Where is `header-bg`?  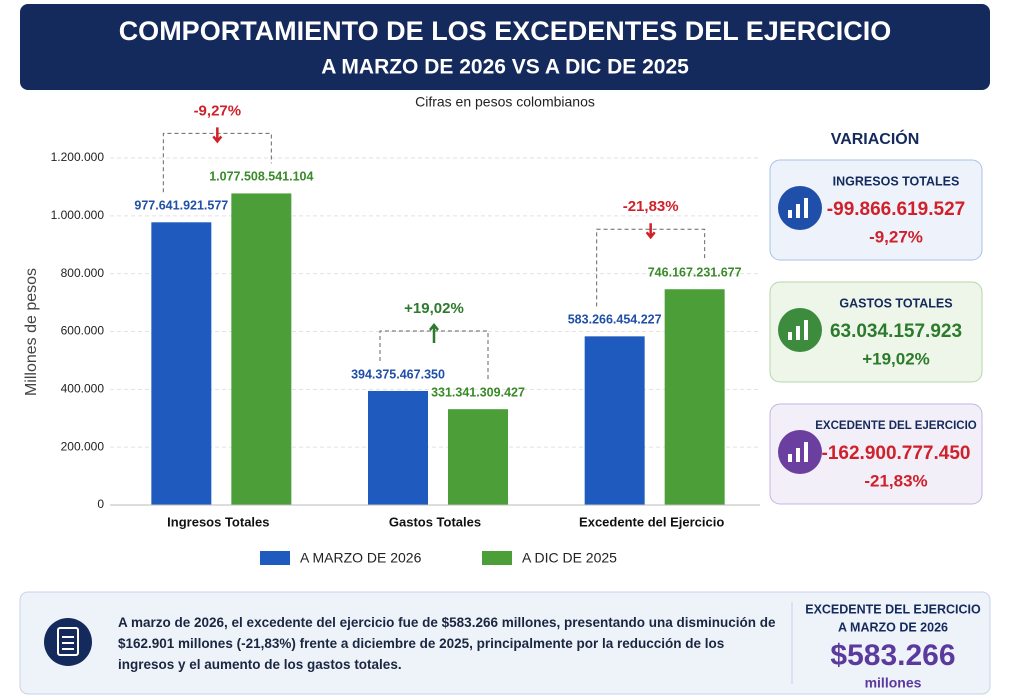 header-bg is located at coordinates (505, 47).